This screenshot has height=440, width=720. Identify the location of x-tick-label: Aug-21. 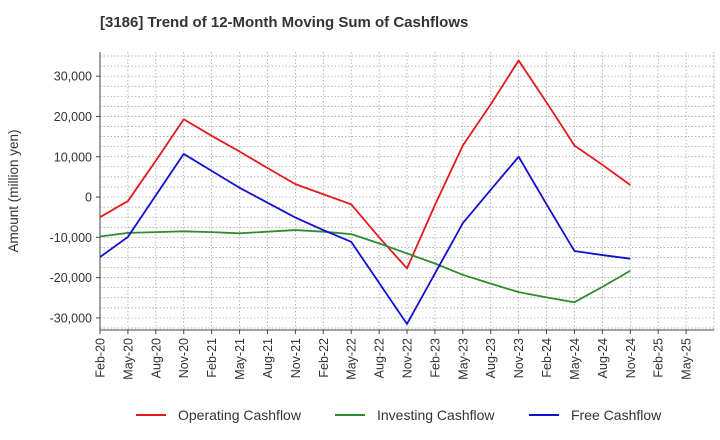
(268, 358).